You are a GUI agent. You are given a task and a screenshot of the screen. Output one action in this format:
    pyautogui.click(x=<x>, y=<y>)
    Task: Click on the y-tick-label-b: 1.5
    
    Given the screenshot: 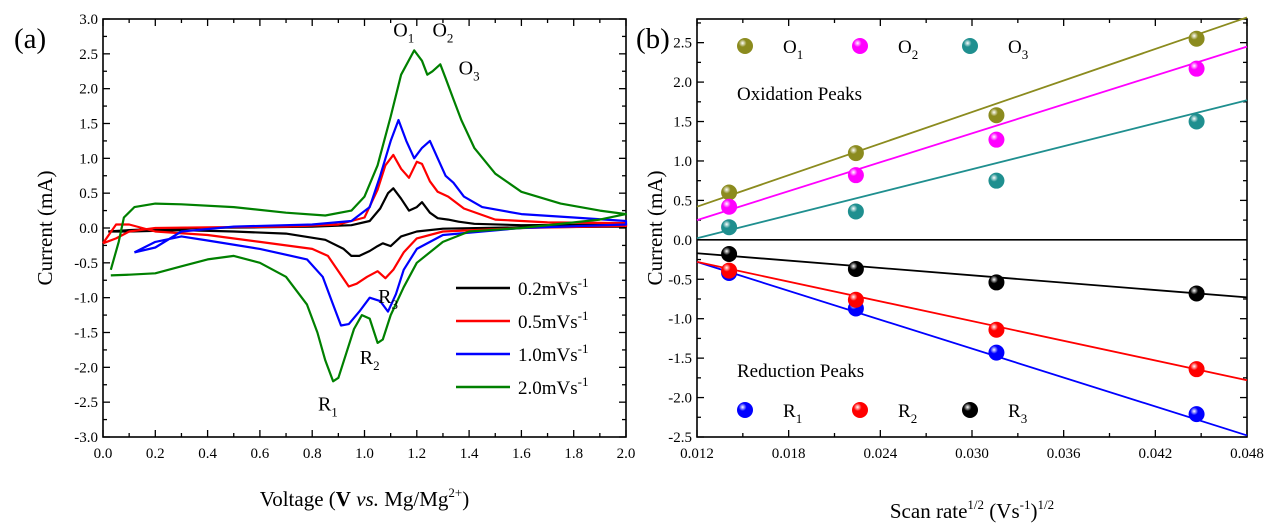 What is the action you would take?
    pyautogui.click(x=682, y=123)
    